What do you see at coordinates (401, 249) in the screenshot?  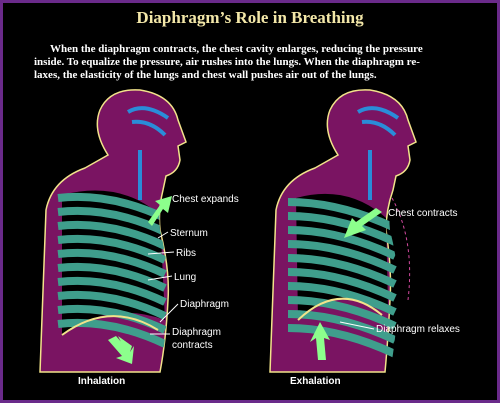 I see `chest-outline` at bounding box center [401, 249].